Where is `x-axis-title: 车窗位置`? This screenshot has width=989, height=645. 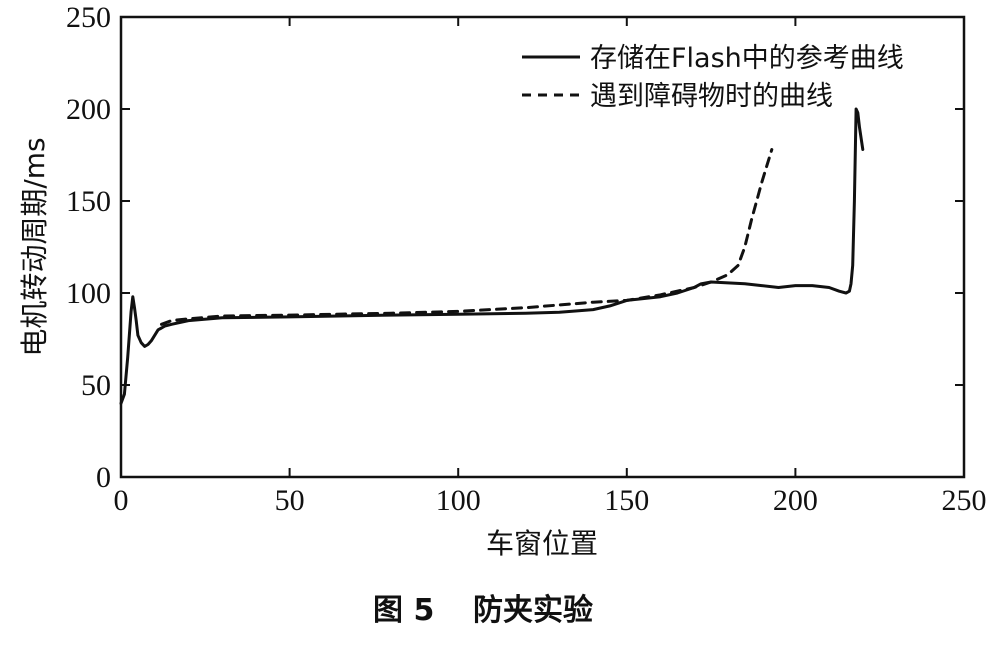
x-axis-title: 车窗位置 is located at coordinates (542, 543).